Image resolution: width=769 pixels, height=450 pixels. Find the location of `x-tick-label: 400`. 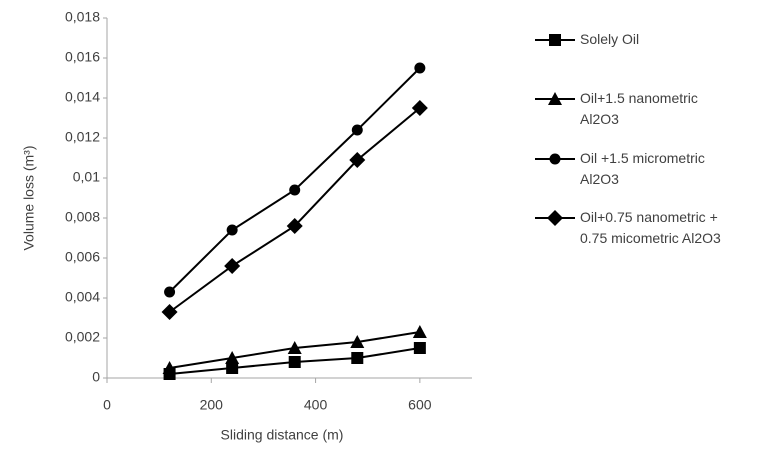

x-tick-label: 400 is located at coordinates (316, 405).